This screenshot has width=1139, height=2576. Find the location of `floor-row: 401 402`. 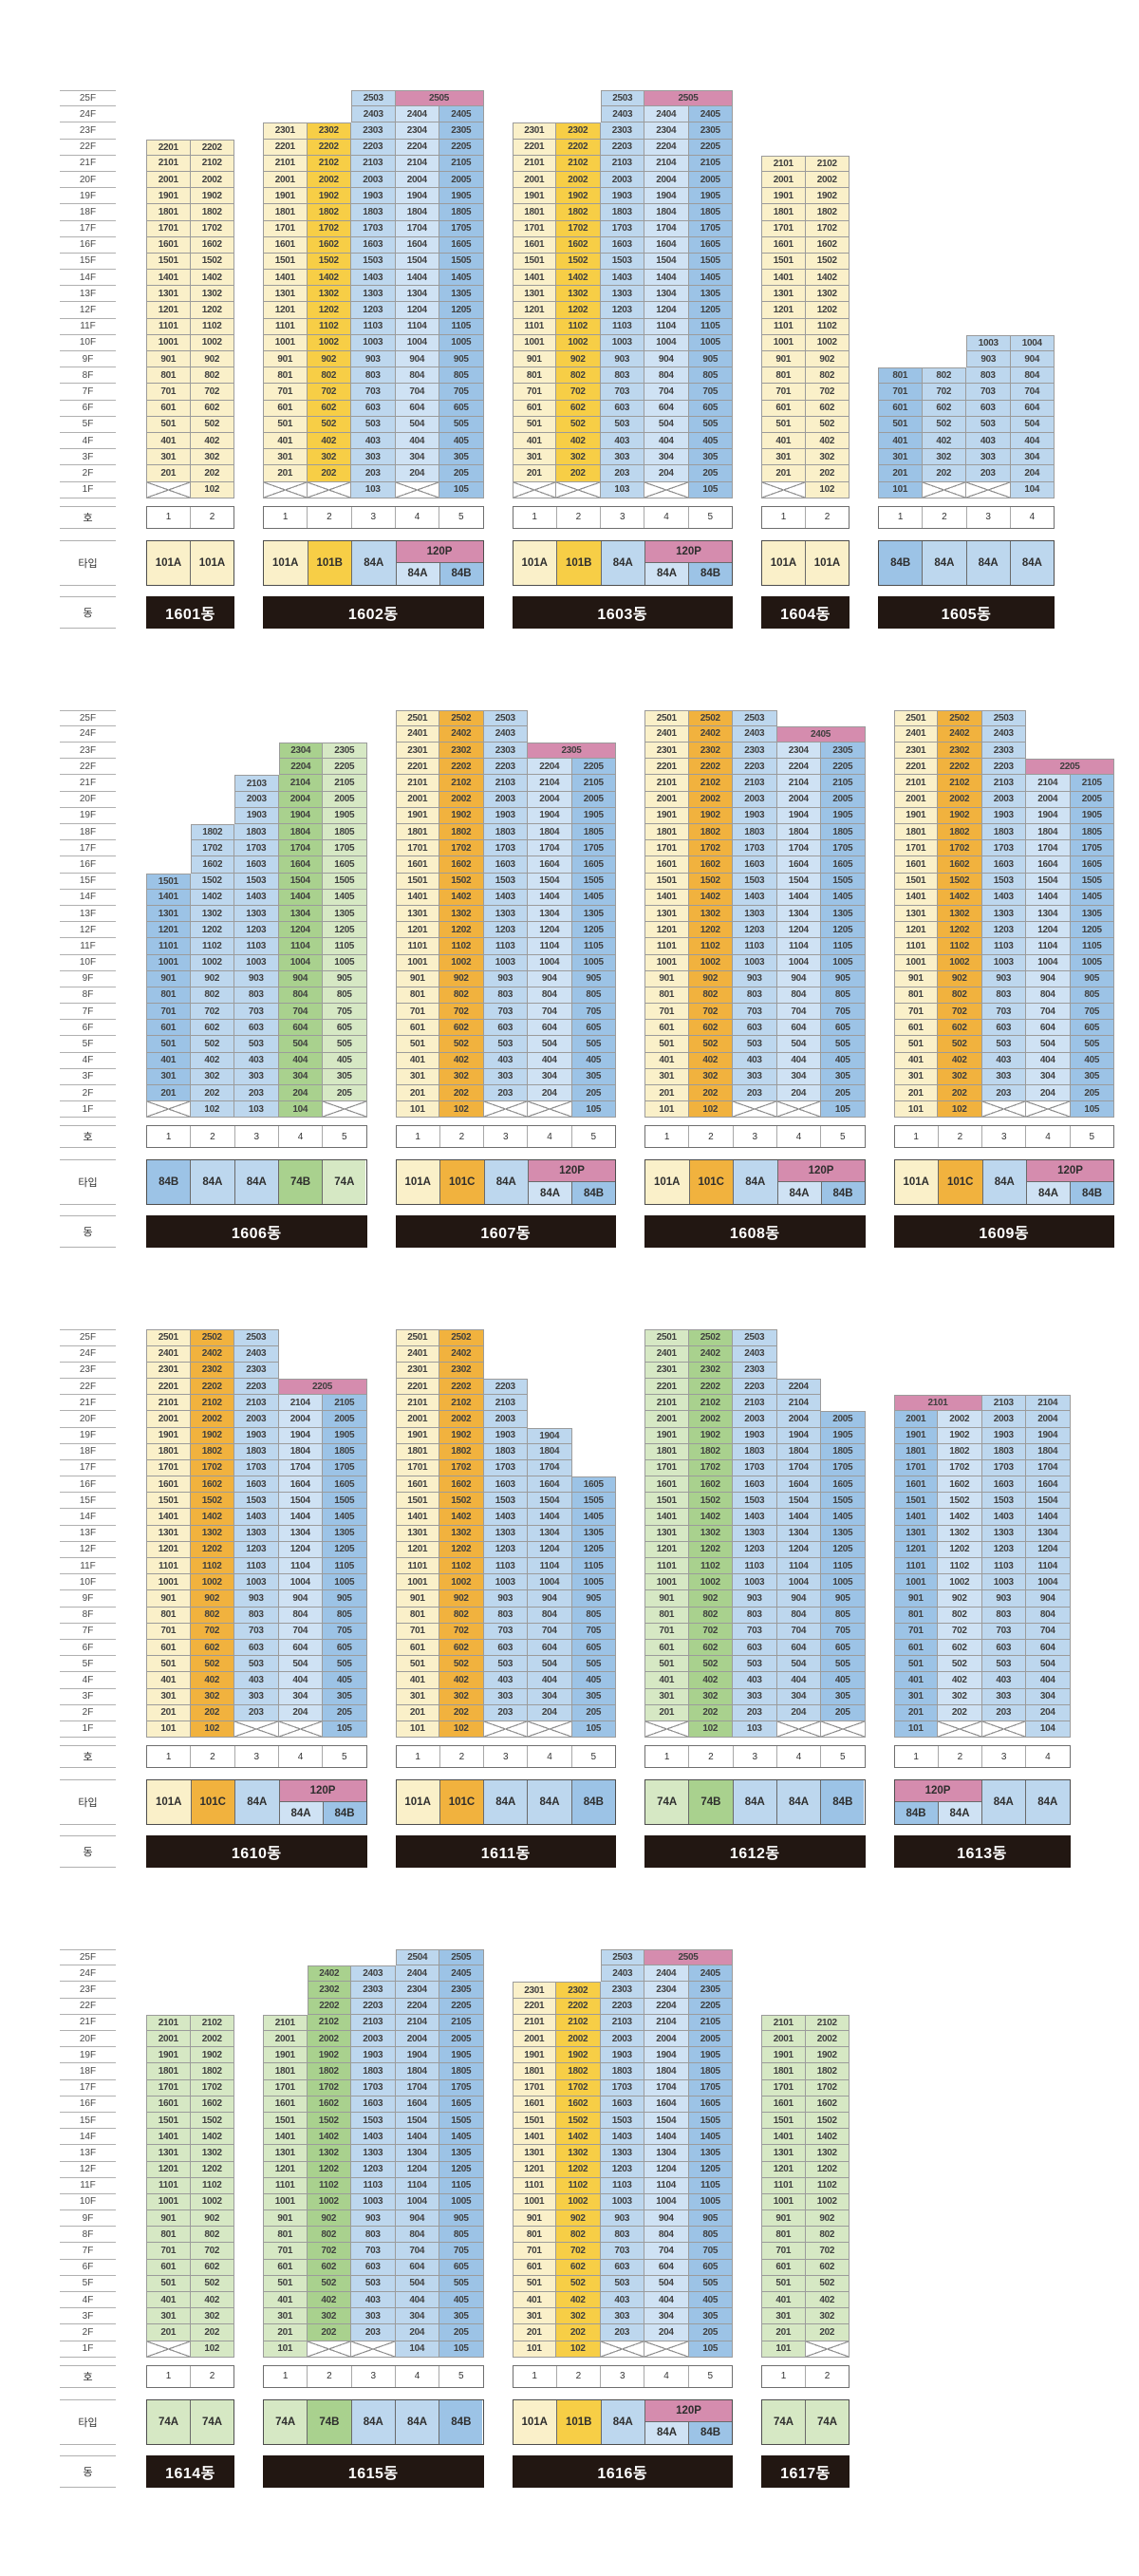

floor-row: 401 402 is located at coordinates (805, 2300).